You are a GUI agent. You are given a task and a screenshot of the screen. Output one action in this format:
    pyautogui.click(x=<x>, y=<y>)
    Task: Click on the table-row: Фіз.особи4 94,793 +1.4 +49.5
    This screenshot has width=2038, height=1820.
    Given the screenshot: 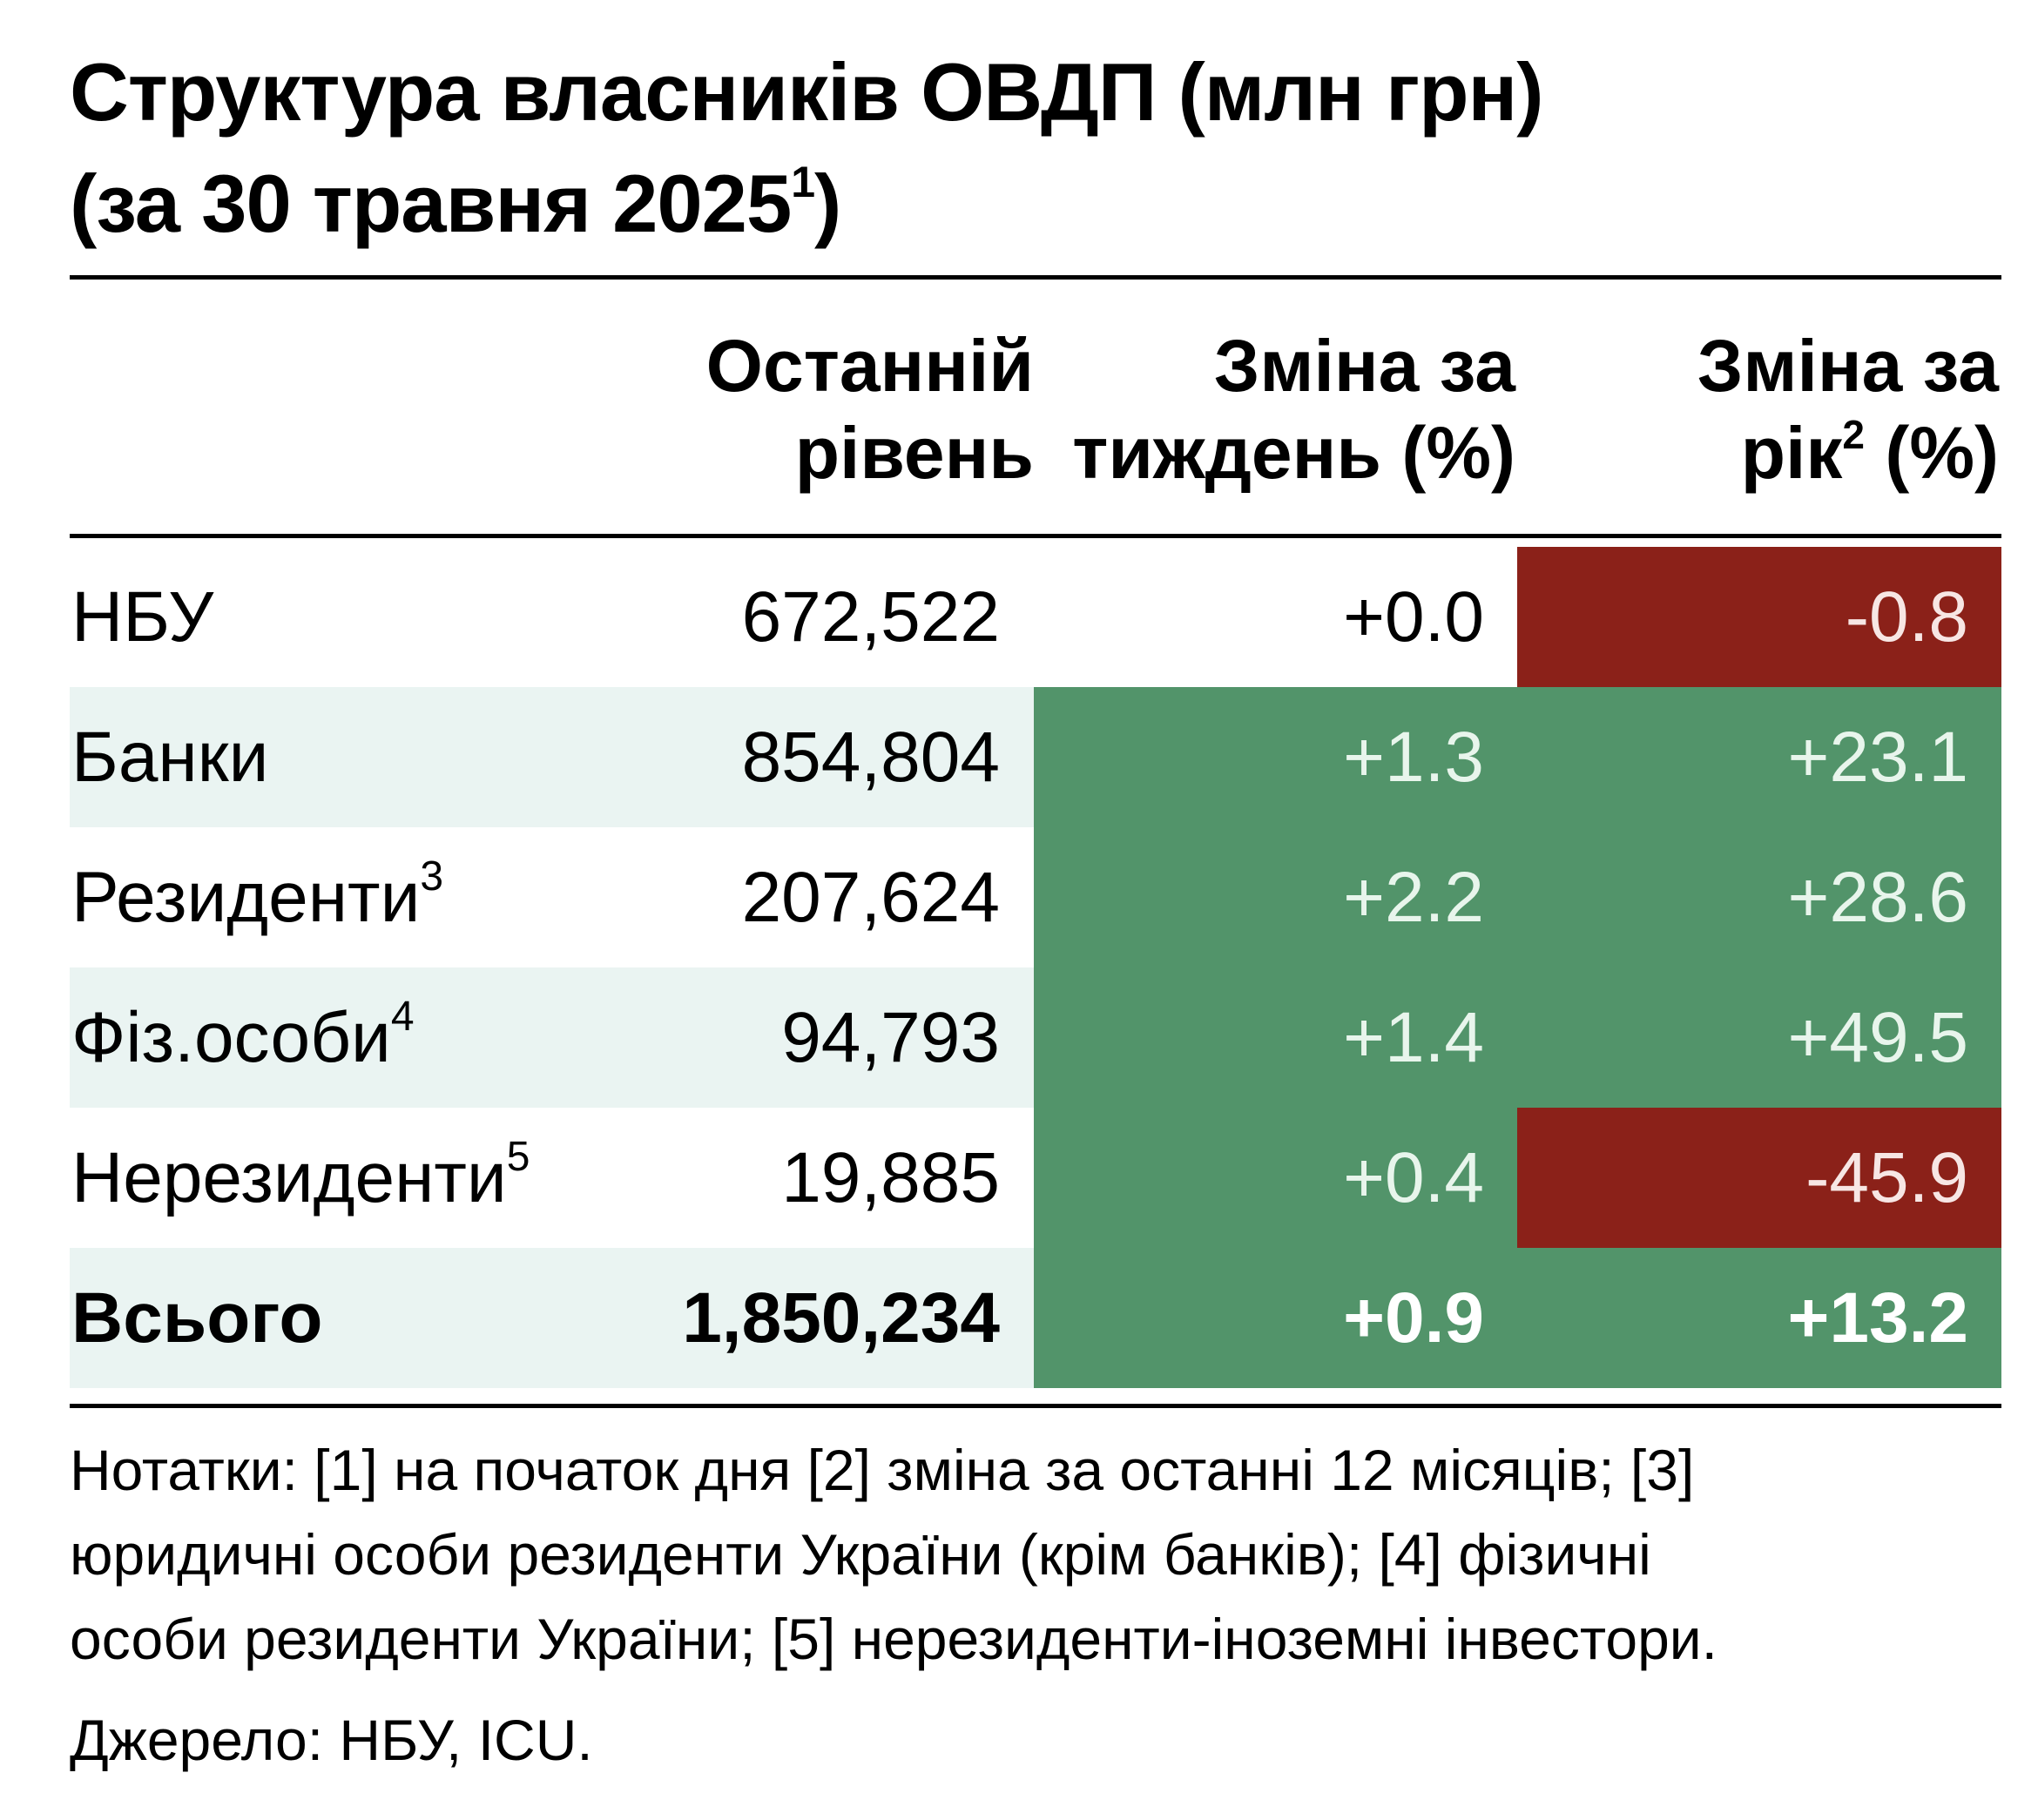 What is the action you would take?
    pyautogui.click(x=1035, y=1037)
    